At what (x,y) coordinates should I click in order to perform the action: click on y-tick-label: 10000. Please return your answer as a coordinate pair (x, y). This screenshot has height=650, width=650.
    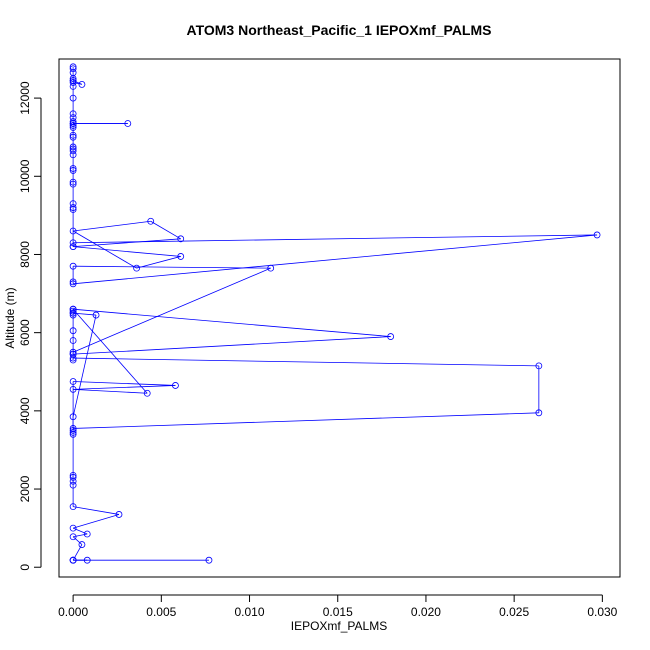
    Looking at the image, I should click on (25, 176).